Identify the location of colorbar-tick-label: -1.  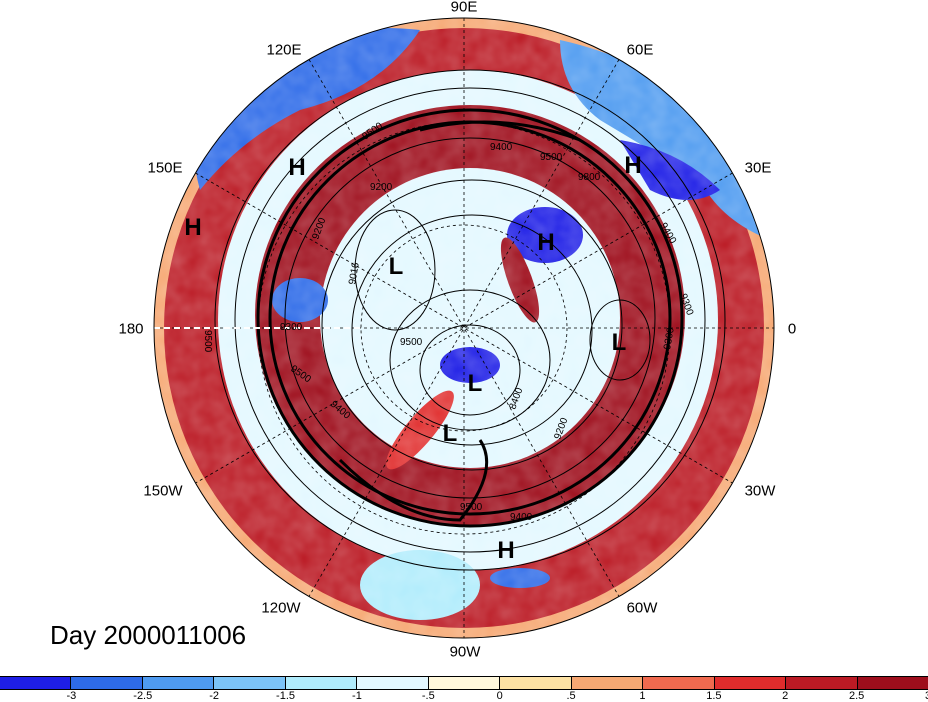
(357, 696).